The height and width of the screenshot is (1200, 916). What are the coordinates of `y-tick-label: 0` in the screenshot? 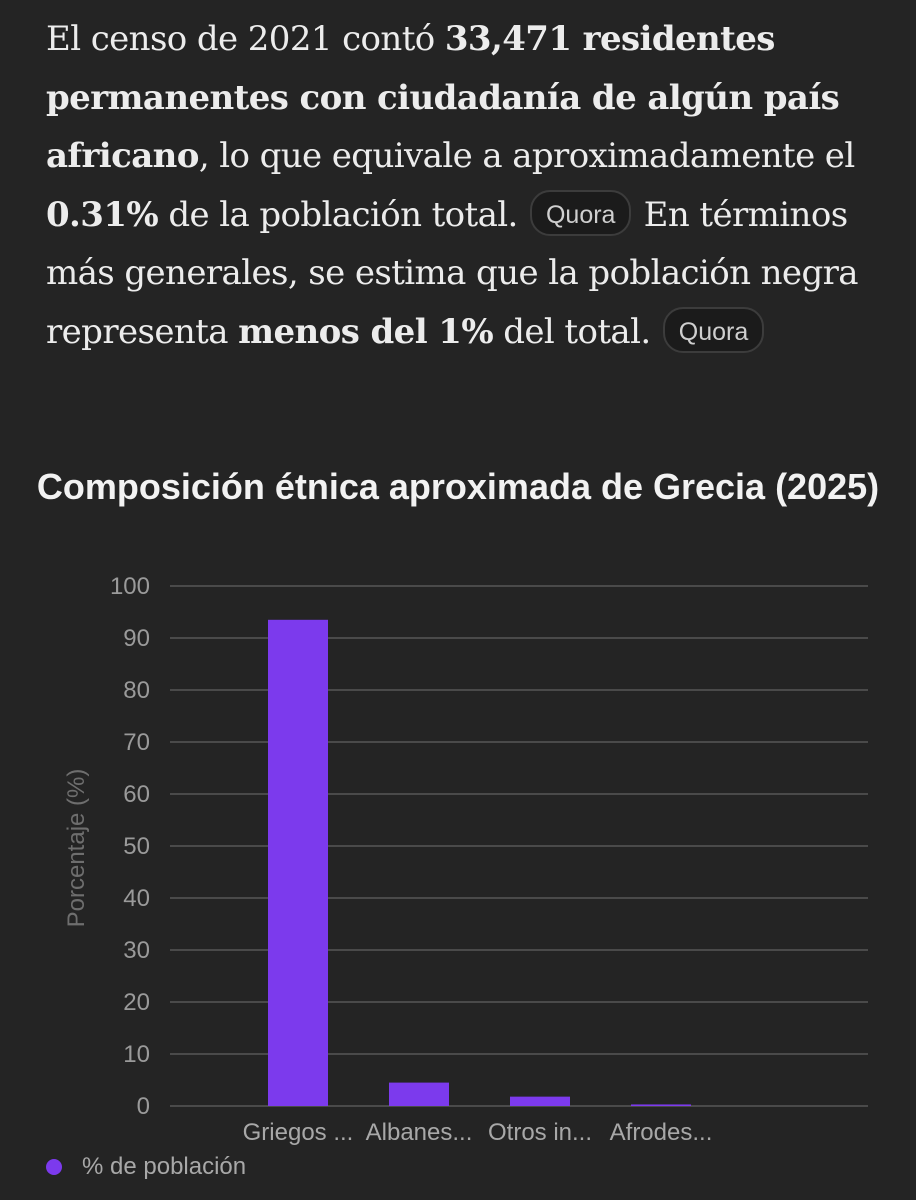 It's located at (143, 1106).